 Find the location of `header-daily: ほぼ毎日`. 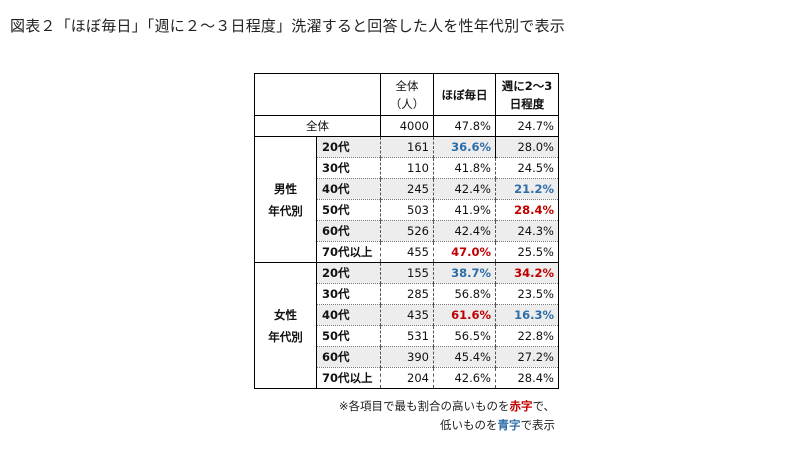

header-daily: ほぼ毎日 is located at coordinates (464, 94).